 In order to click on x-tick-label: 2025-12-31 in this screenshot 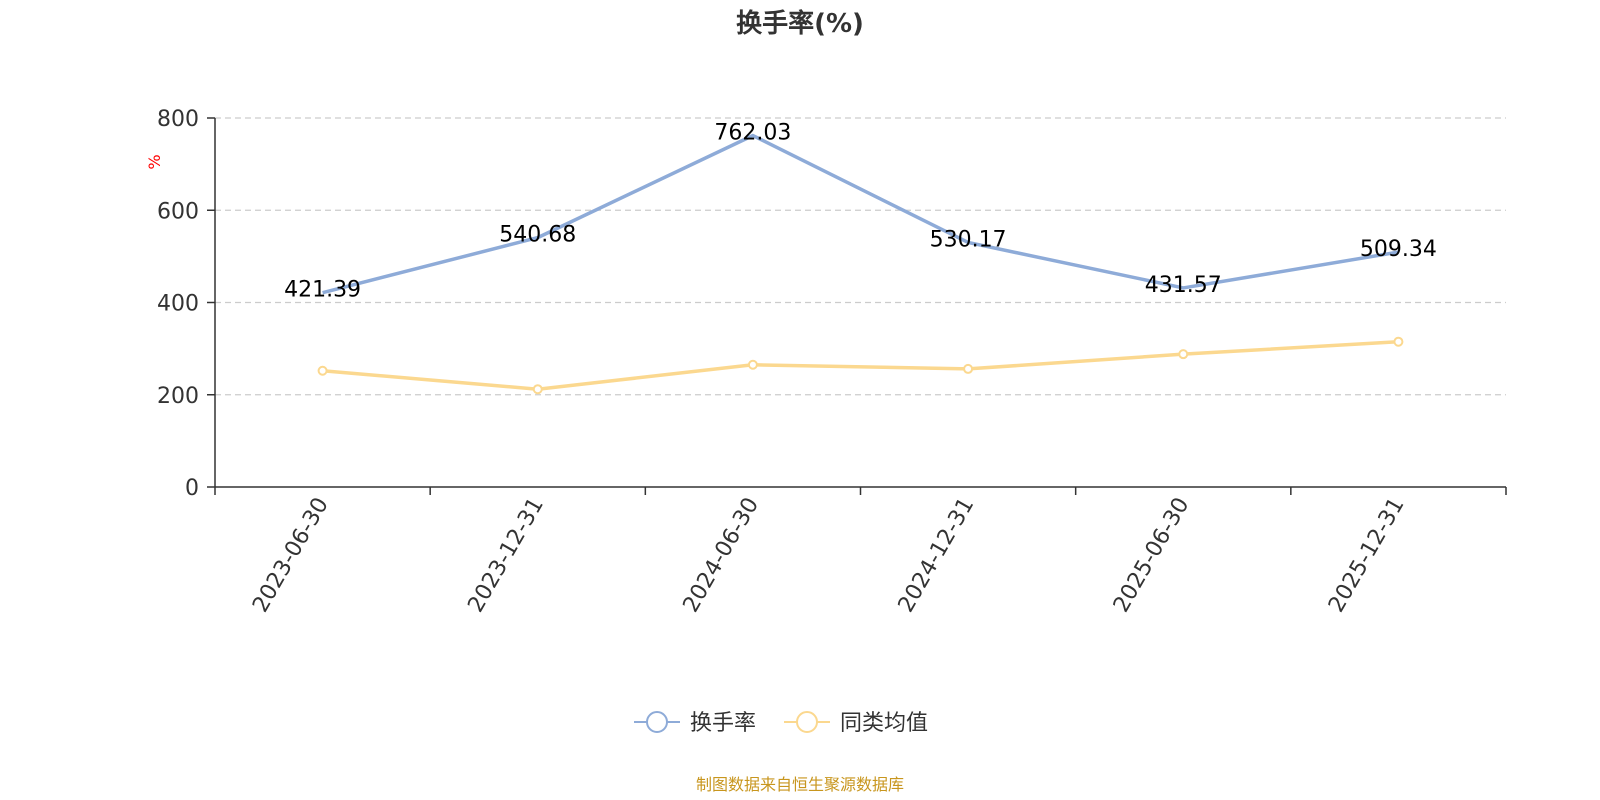, I will do `click(1367, 555)`.